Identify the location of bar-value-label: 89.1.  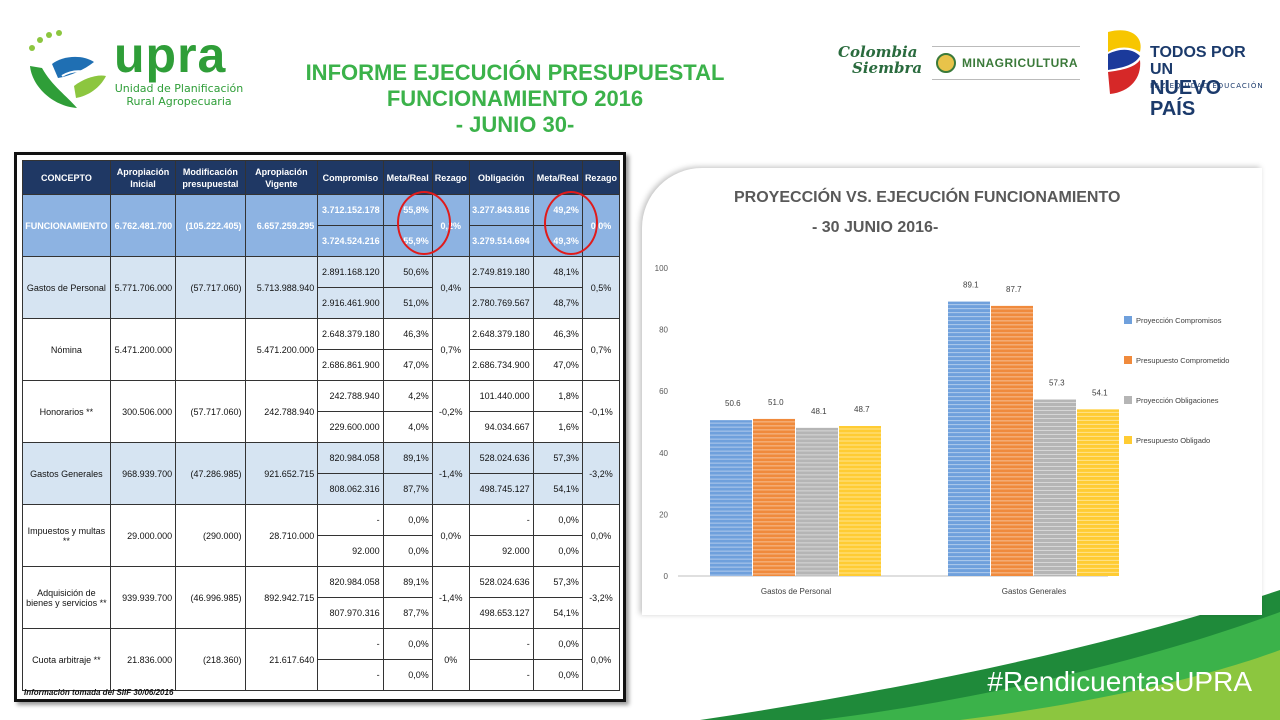
(971, 285).